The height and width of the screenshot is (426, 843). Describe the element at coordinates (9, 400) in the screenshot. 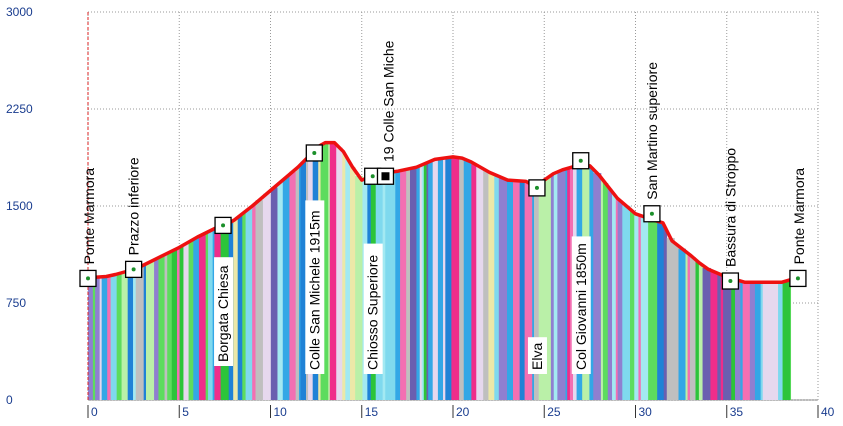

I see `y-tick-label: 0` at that location.